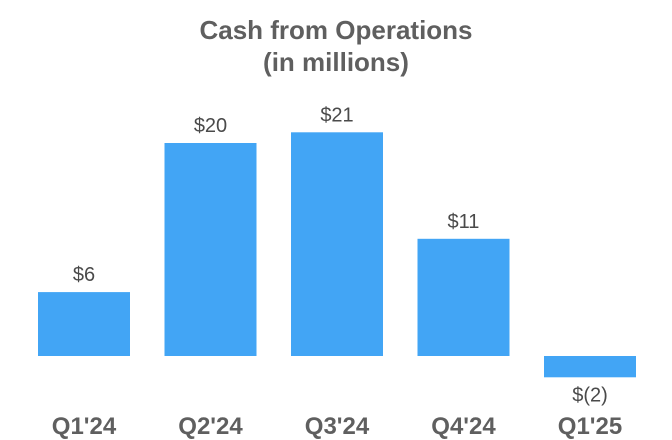 The width and height of the screenshot is (672, 440). What do you see at coordinates (590, 426) in the screenshot?
I see `category-label-Q1'25: Q1'25` at bounding box center [590, 426].